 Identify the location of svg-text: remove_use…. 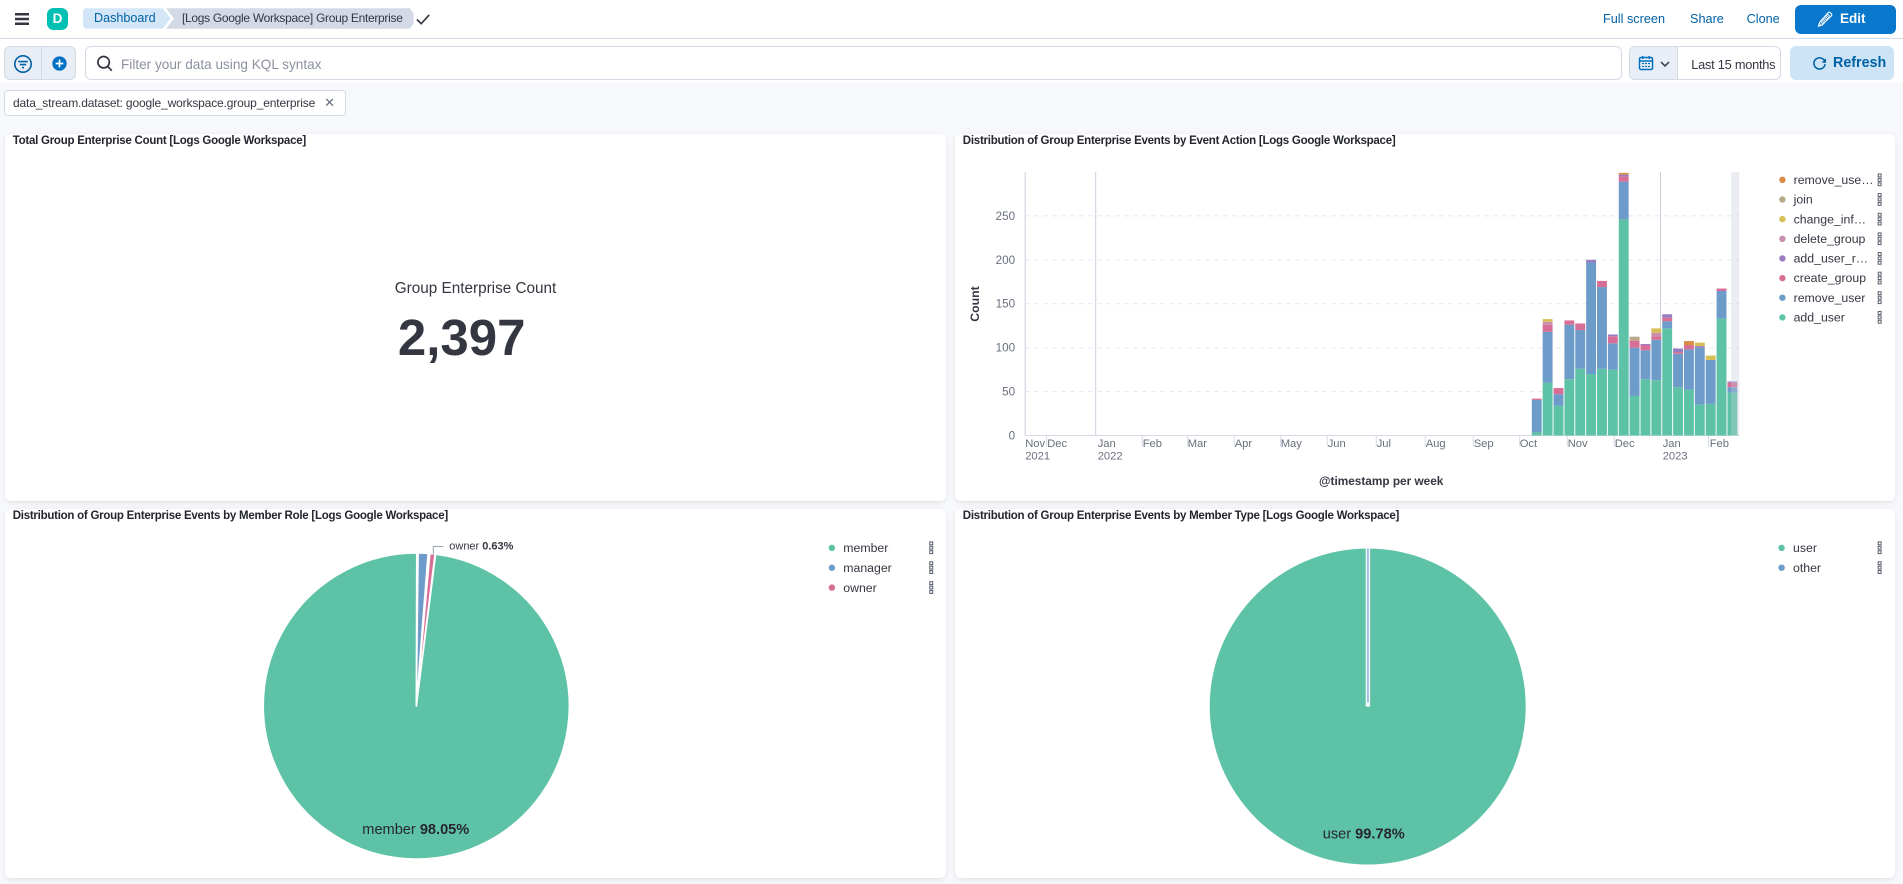
(1833, 180).